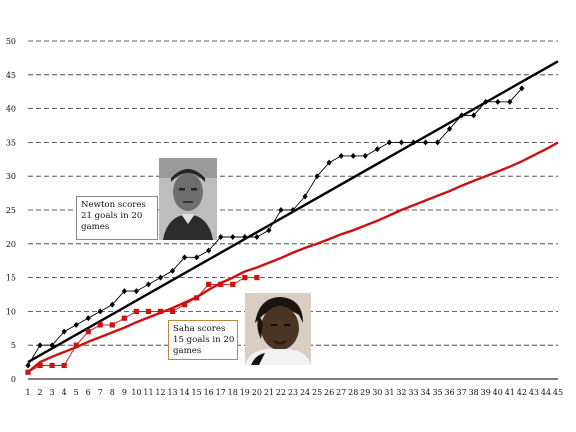 The image size is (576, 432). What do you see at coordinates (365, 392) in the screenshot?
I see `x-tick-label: 29` at bounding box center [365, 392].